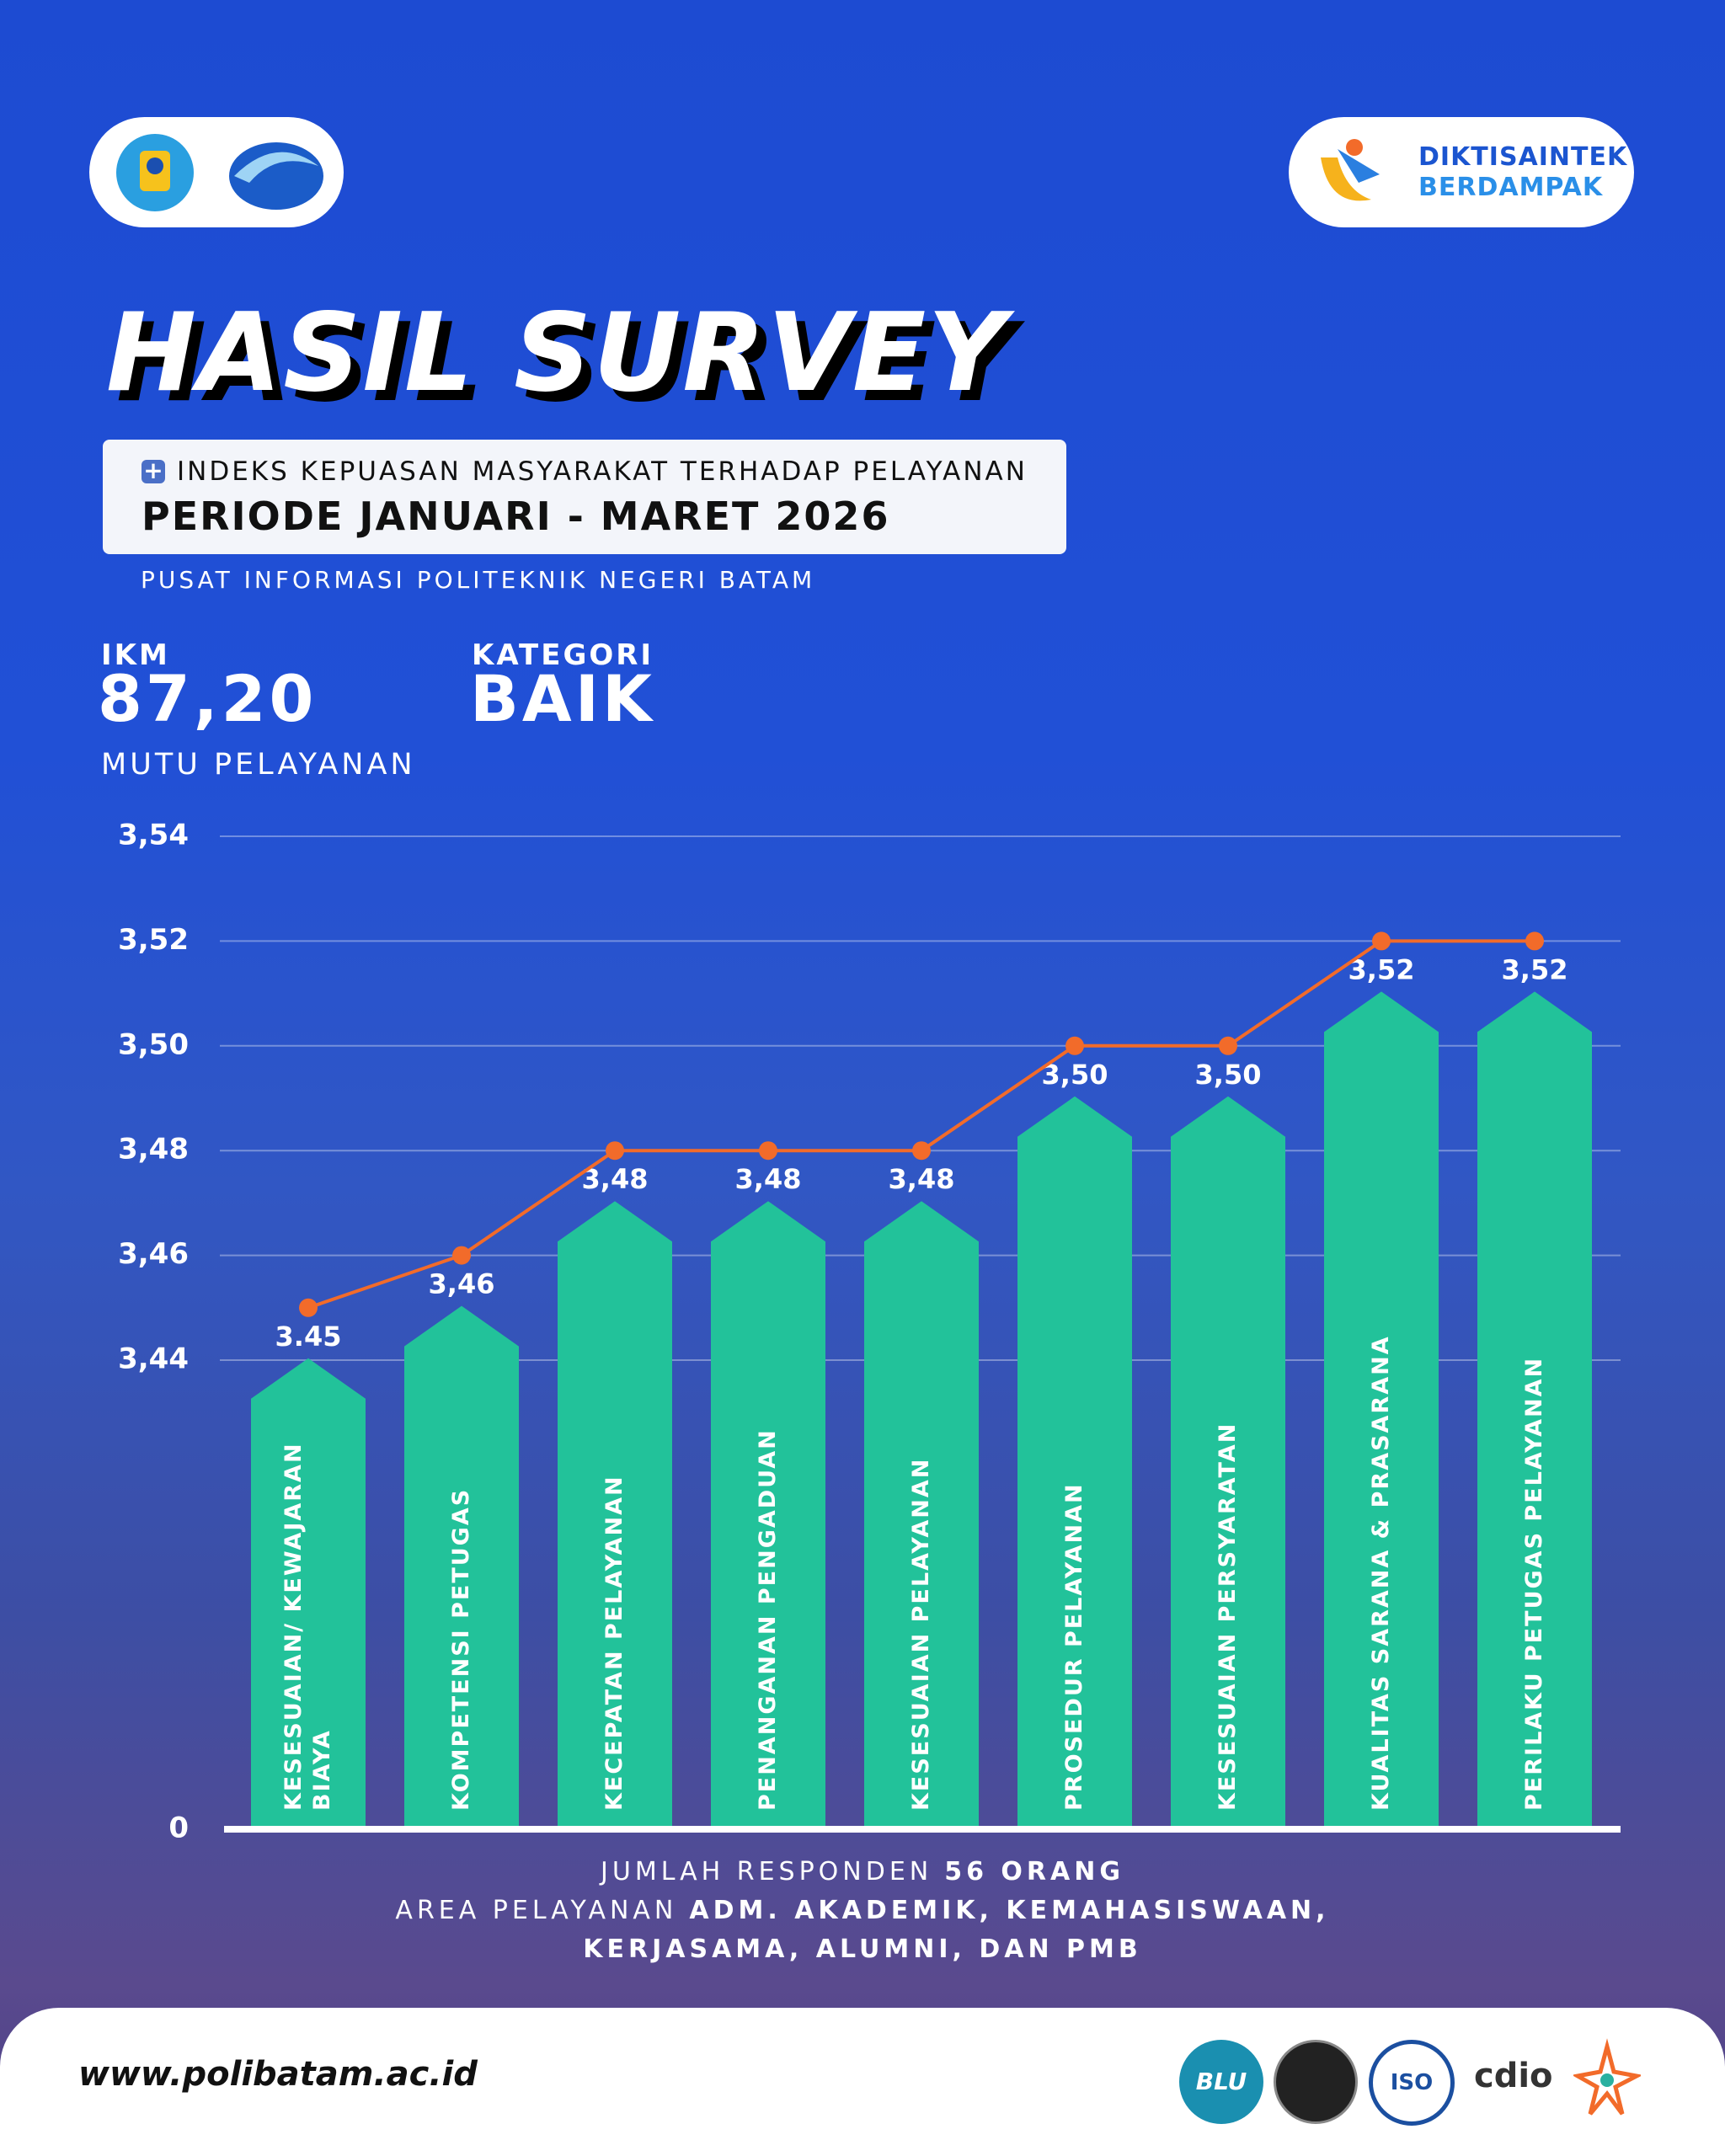 This screenshot has height=2156, width=1725. Describe the element at coordinates (1513, 2076) in the screenshot. I see `badge: cdio` at that location.